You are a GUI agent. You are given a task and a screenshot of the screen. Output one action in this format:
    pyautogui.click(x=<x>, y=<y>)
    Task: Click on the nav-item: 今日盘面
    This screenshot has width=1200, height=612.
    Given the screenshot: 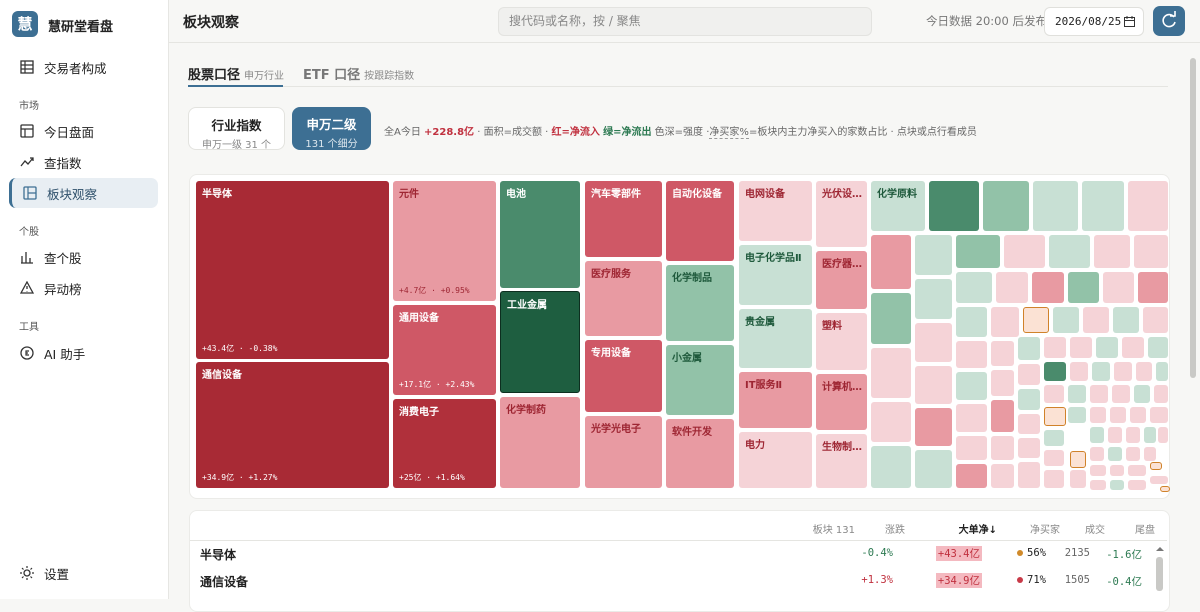 What is the action you would take?
    pyautogui.click(x=83, y=131)
    